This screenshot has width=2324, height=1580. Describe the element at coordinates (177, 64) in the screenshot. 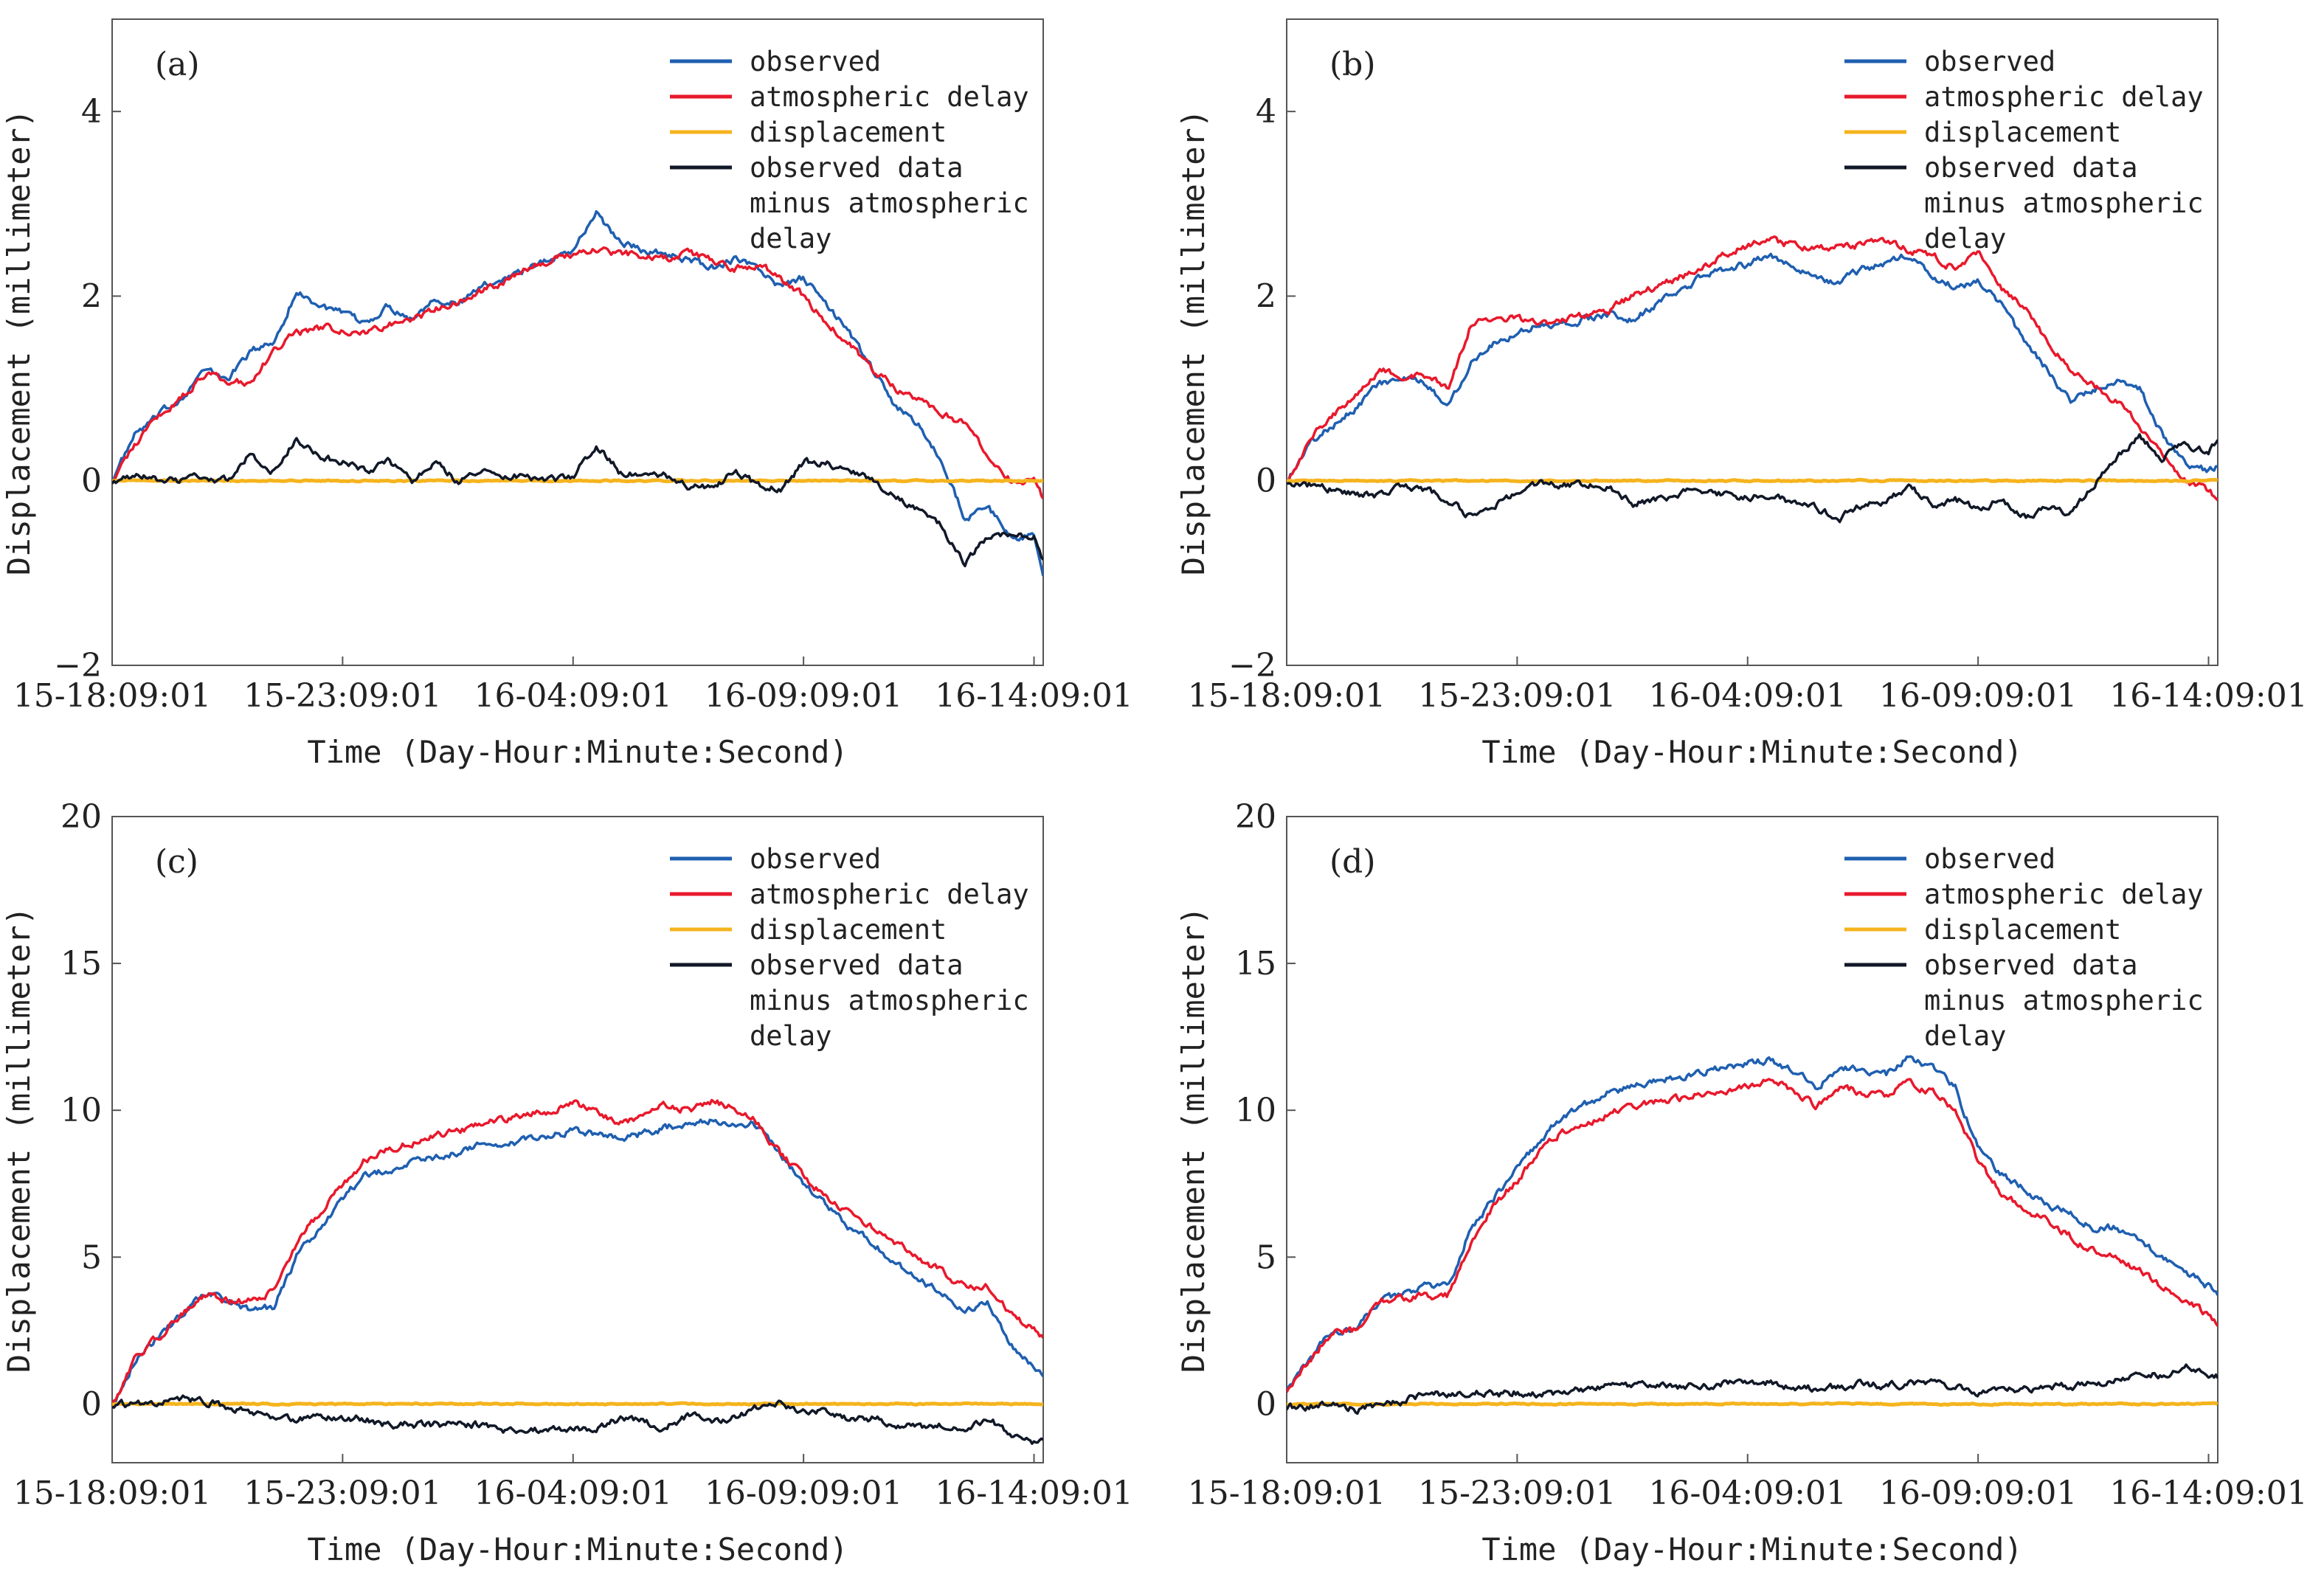

I see `panel-label: (a)` at that location.